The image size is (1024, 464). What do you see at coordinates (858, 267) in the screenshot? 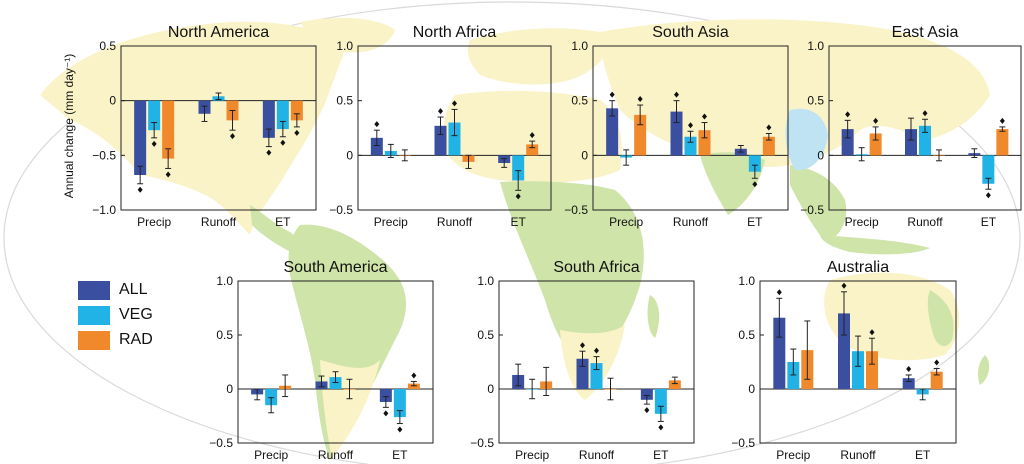
I see `panel-title: Australia` at bounding box center [858, 267].